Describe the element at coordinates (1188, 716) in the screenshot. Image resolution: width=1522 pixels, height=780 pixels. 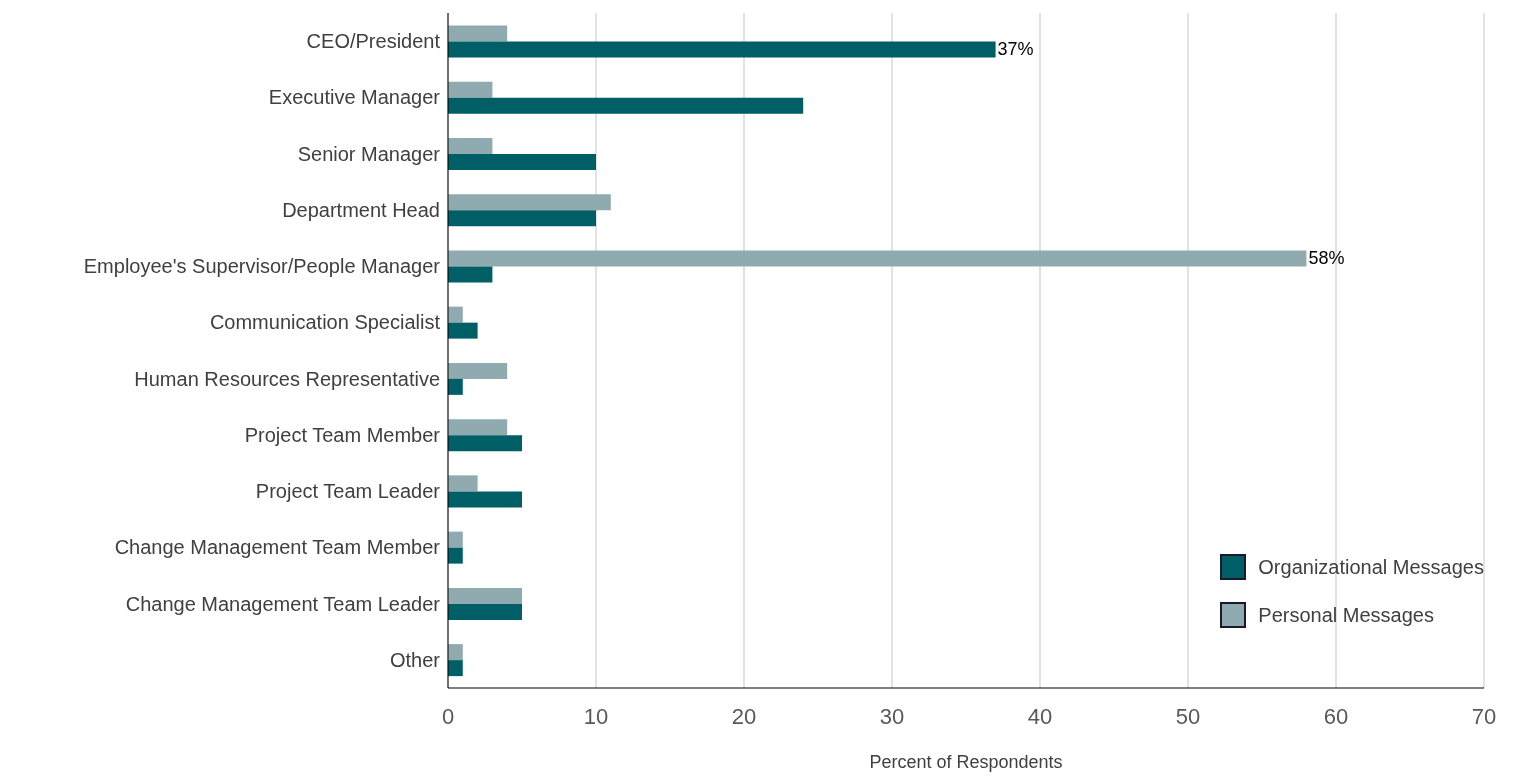
I see `x-tick-label: 50` at that location.